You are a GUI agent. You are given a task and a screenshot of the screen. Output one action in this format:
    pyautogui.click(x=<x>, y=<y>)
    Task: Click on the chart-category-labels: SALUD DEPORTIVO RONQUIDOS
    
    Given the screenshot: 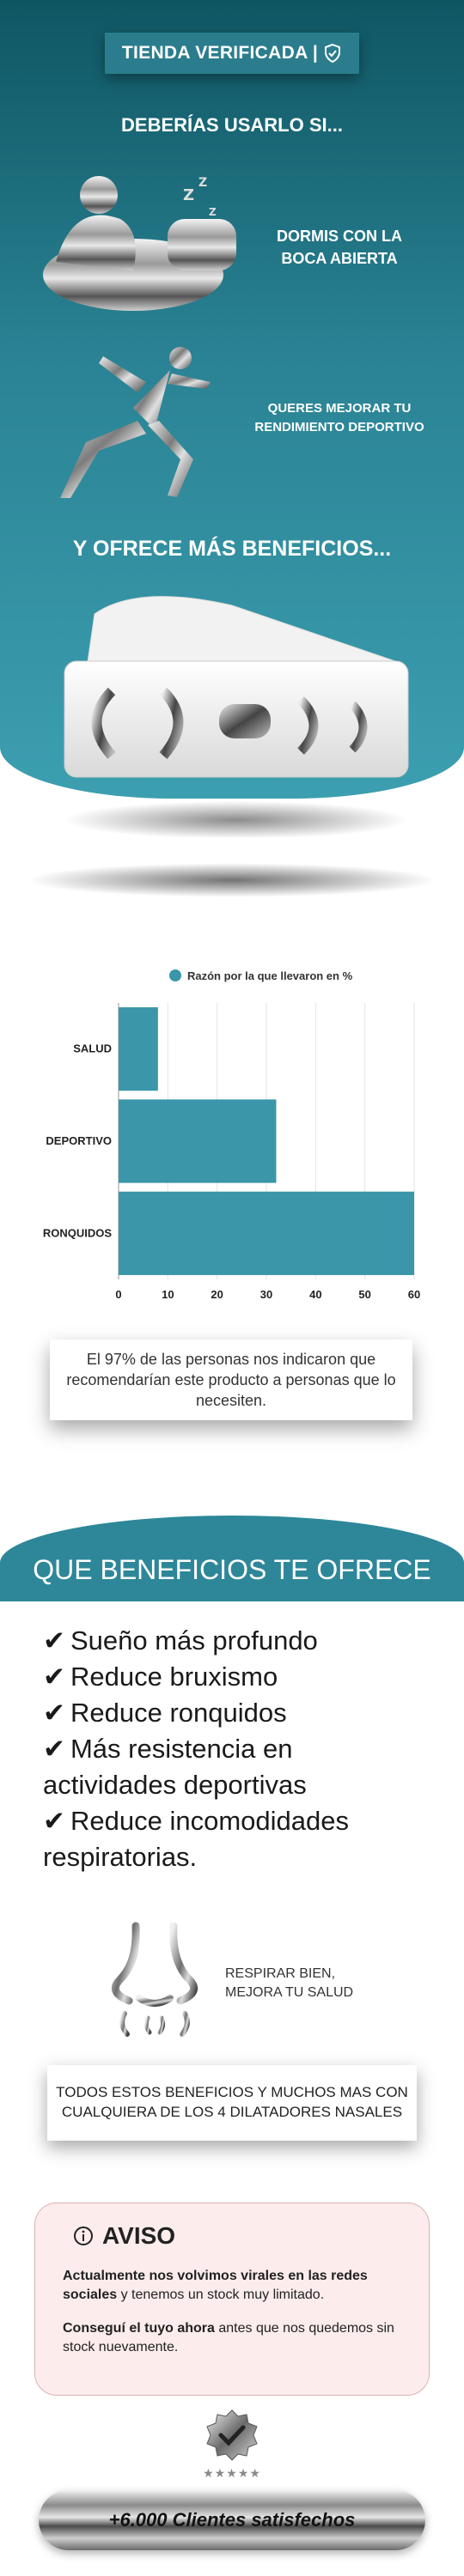 What is the action you would take?
    pyautogui.click(x=78, y=1141)
    